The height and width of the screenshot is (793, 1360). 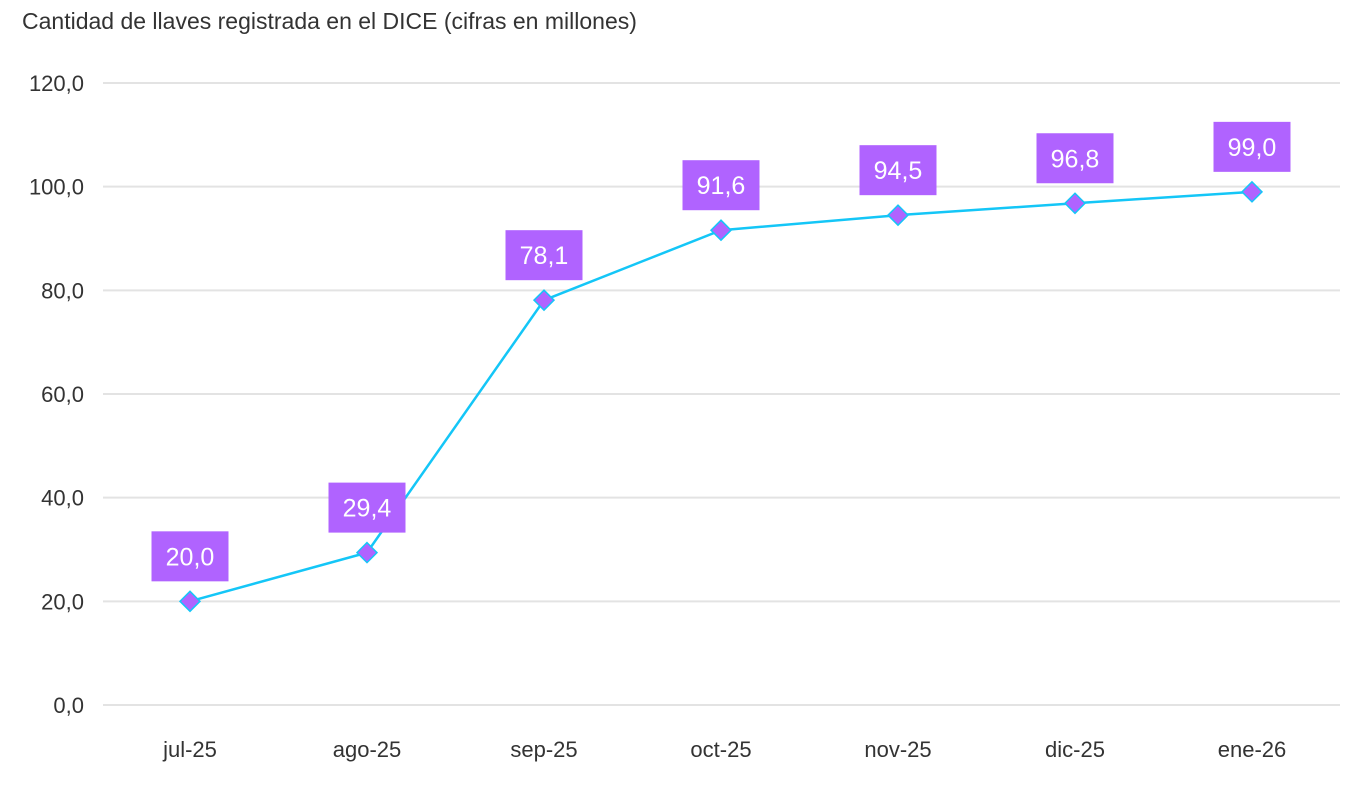 What do you see at coordinates (189, 749) in the screenshot?
I see `x-tick-label: jul-25` at bounding box center [189, 749].